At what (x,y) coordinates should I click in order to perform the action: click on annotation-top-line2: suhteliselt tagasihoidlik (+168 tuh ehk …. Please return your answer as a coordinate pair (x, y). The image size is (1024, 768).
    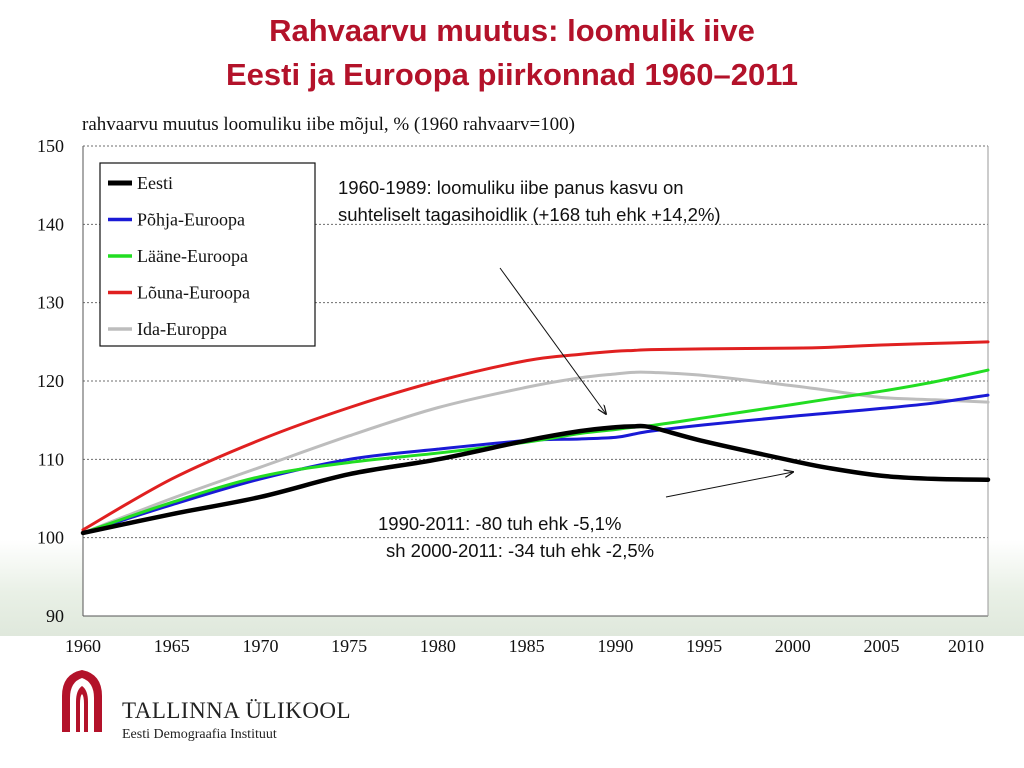
    Looking at the image, I should click on (529, 214).